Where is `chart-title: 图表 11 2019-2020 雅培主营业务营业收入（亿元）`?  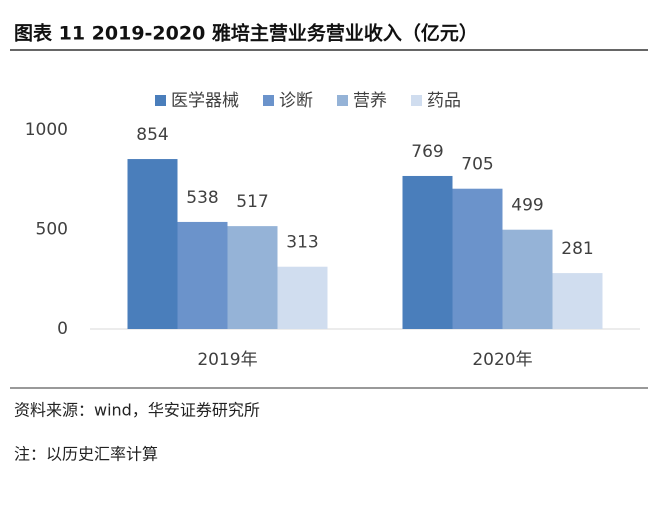 chart-title: 图表 11 2019-2020 雅培主营业务营业收入（亿元） is located at coordinates (246, 33).